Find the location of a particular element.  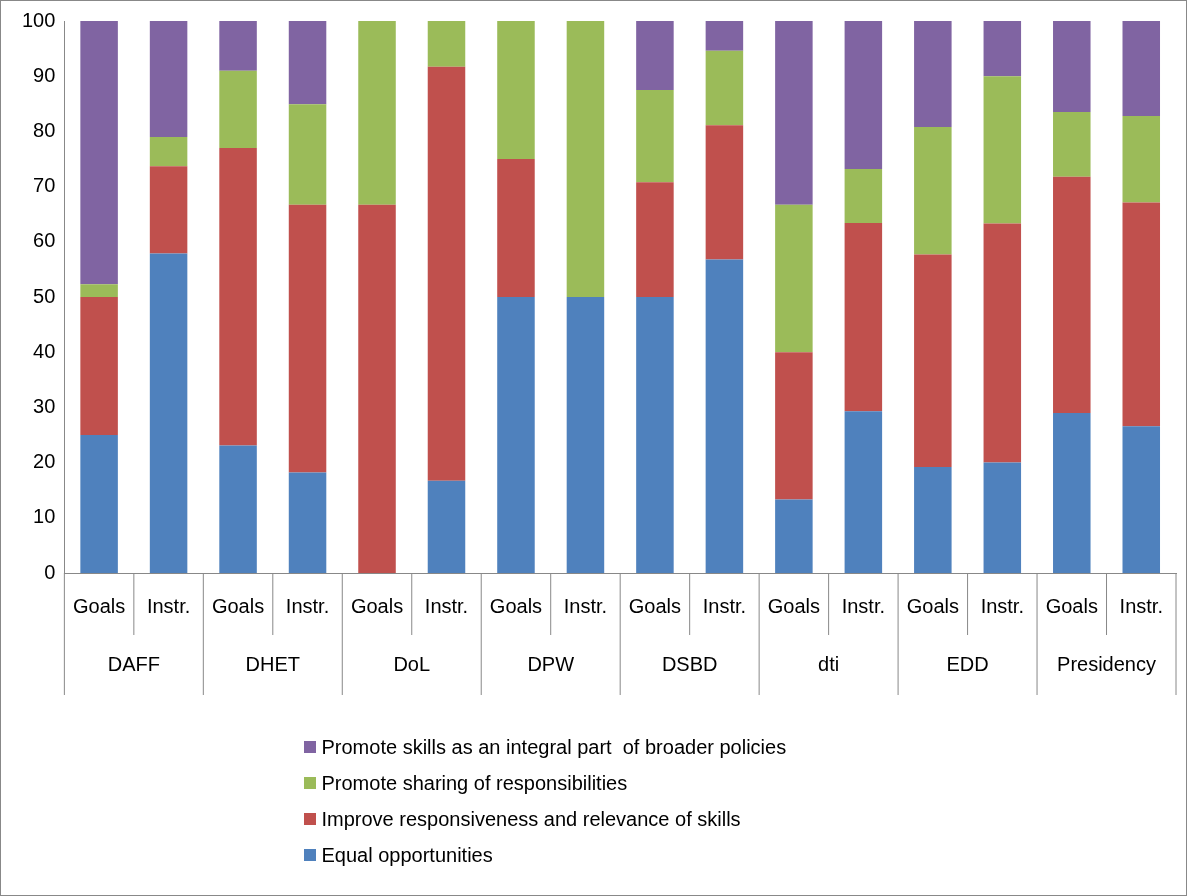

y-tick-label: 30 is located at coordinates (44, 405).